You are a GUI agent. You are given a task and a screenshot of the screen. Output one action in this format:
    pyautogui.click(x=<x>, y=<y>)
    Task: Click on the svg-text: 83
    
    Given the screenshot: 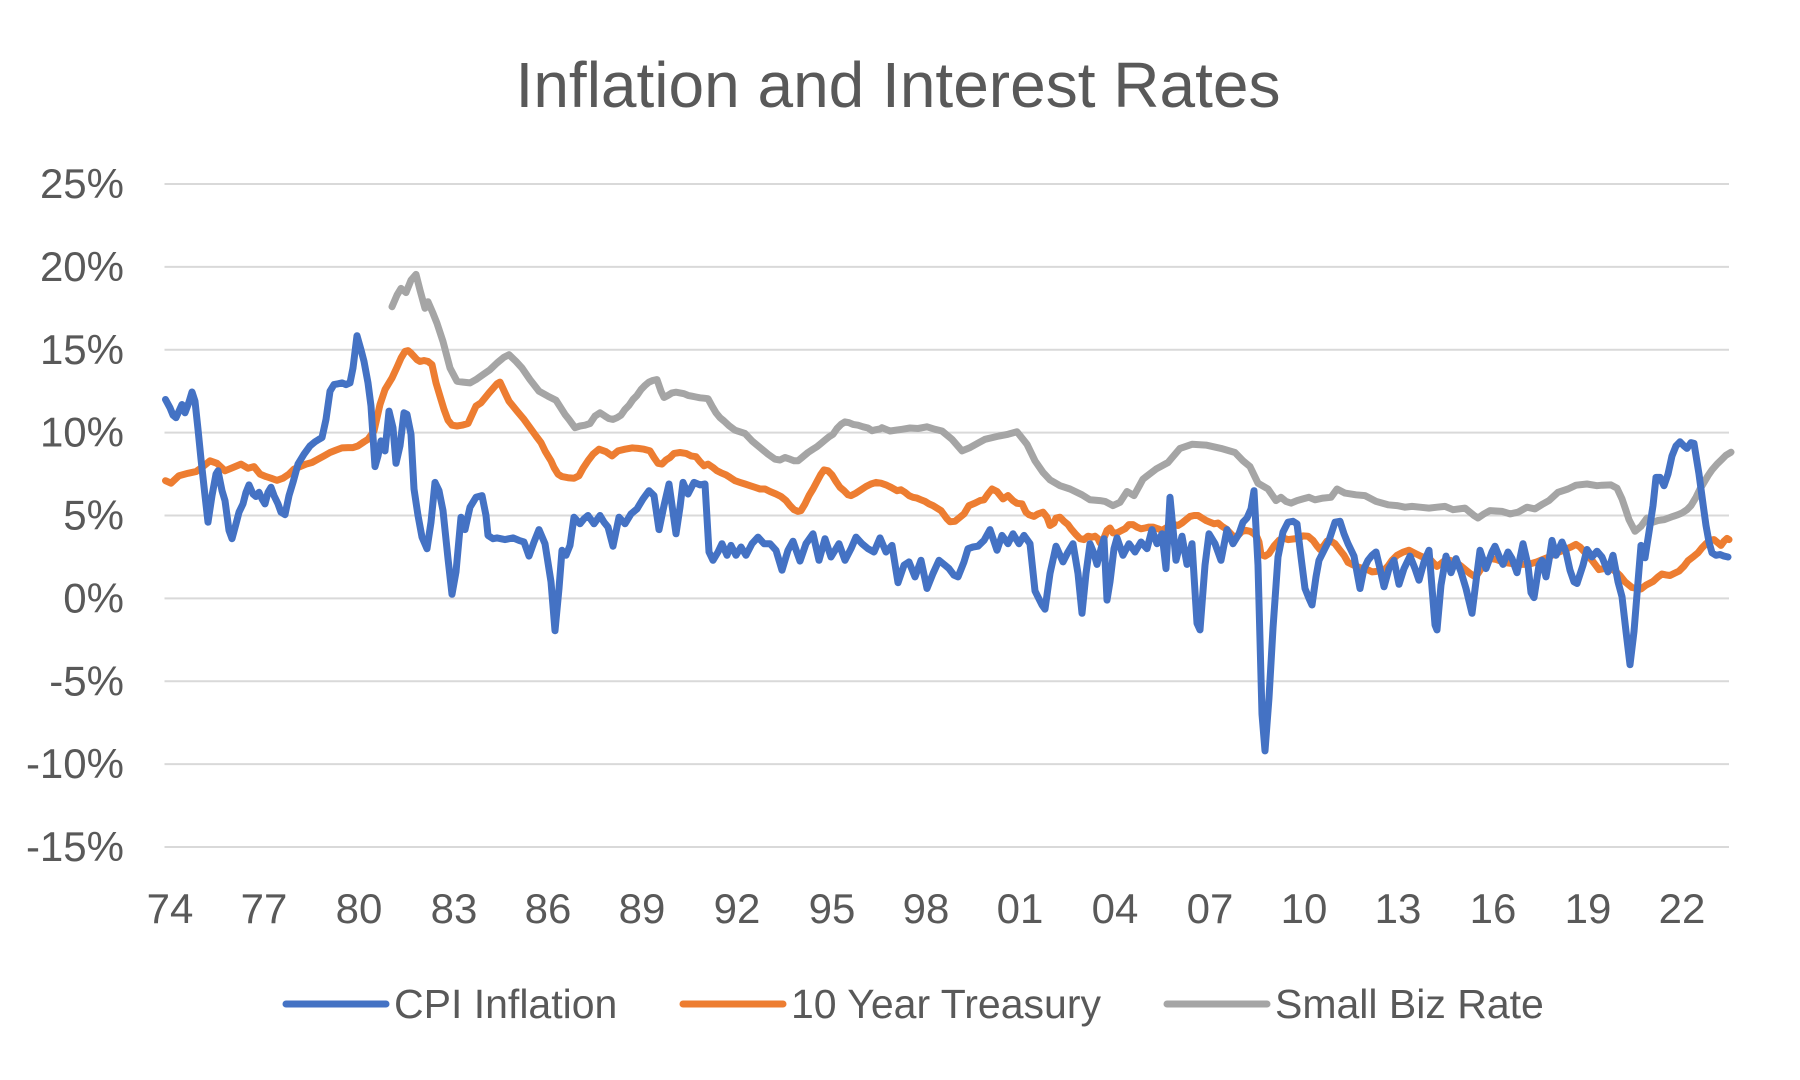 What is the action you would take?
    pyautogui.click(x=454, y=908)
    